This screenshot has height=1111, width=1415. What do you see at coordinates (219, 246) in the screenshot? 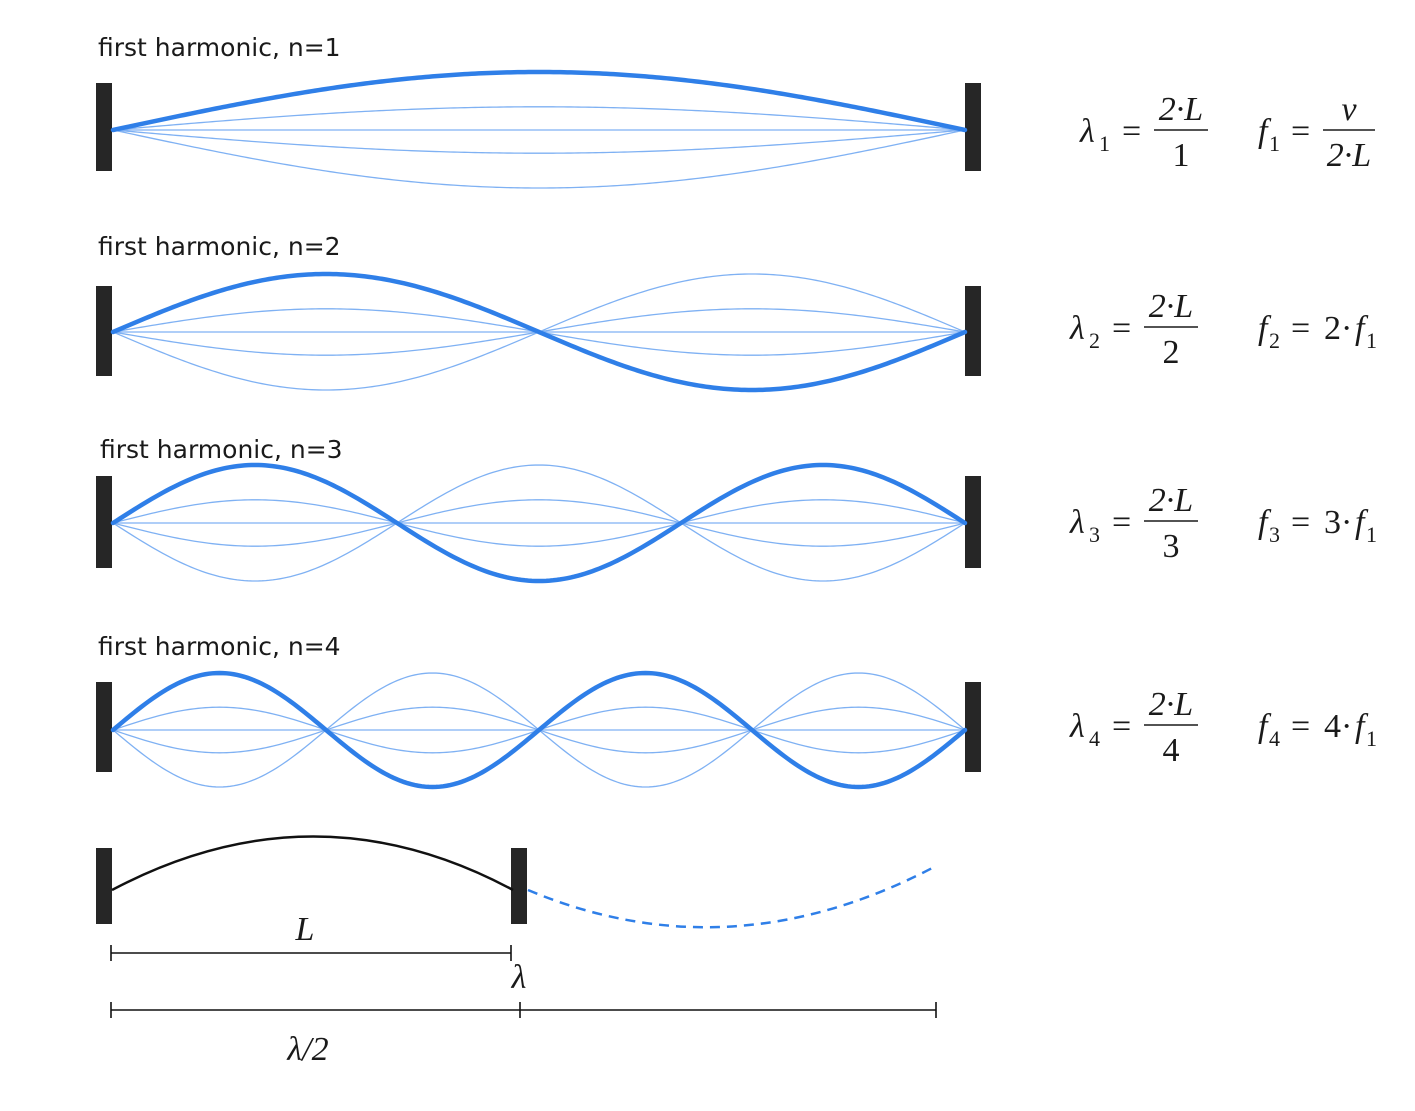
I see `harmonic-label: first harmonic, n=2` at bounding box center [219, 246].